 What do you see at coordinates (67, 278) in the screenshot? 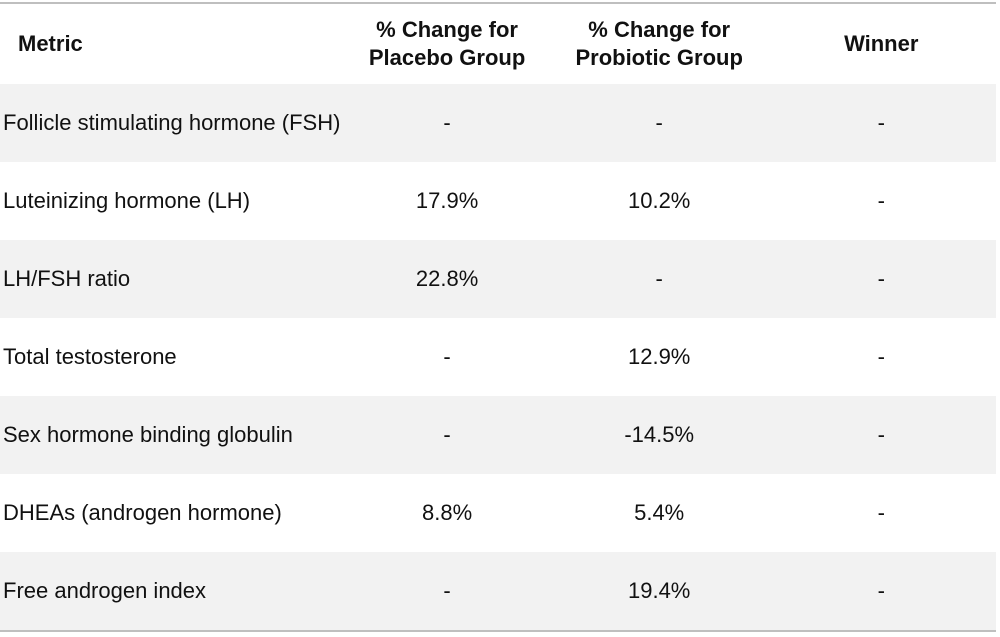
I see `table-cell: LH/FSH ratio` at bounding box center [67, 278].